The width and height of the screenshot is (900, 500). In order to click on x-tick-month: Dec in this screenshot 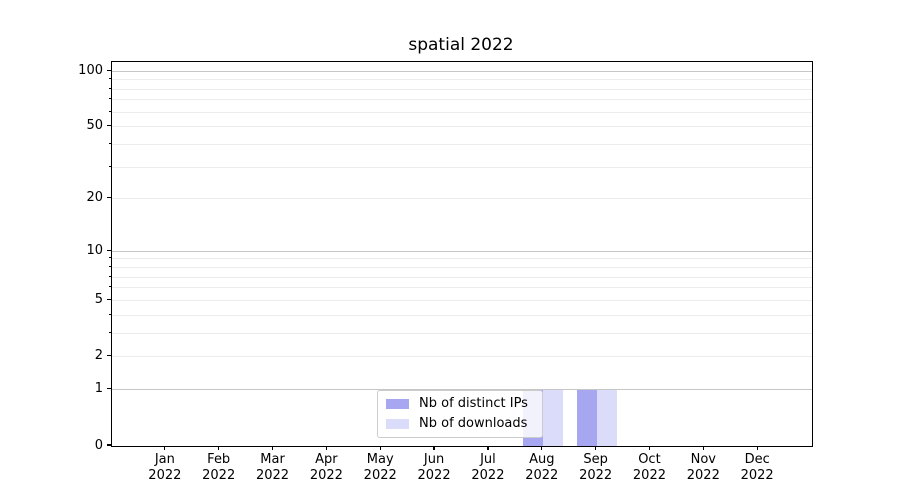, I will do `click(757, 459)`.